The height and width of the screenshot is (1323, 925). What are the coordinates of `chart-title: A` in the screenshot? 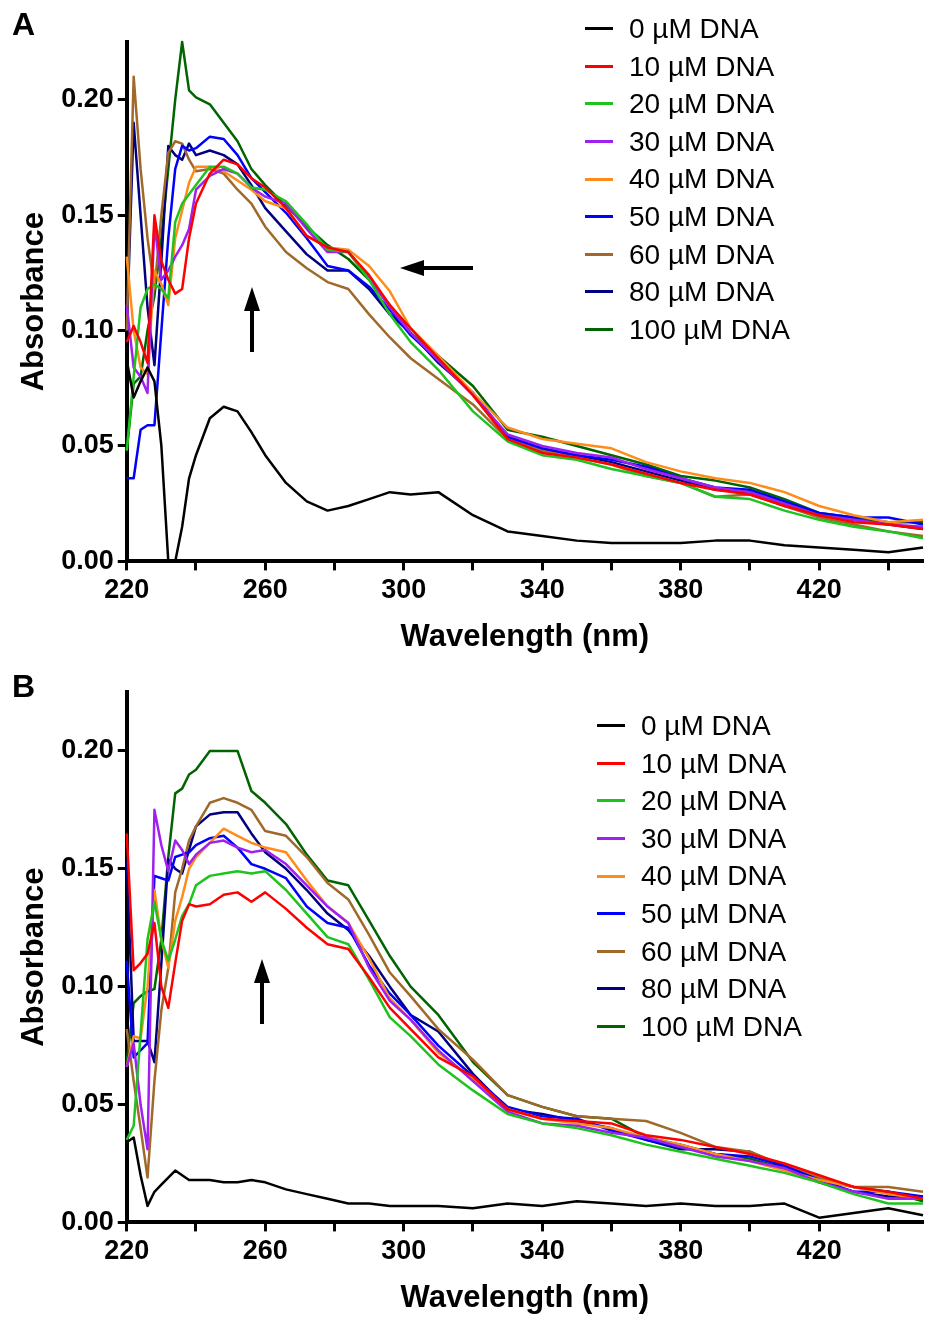 It's located at (24, 24).